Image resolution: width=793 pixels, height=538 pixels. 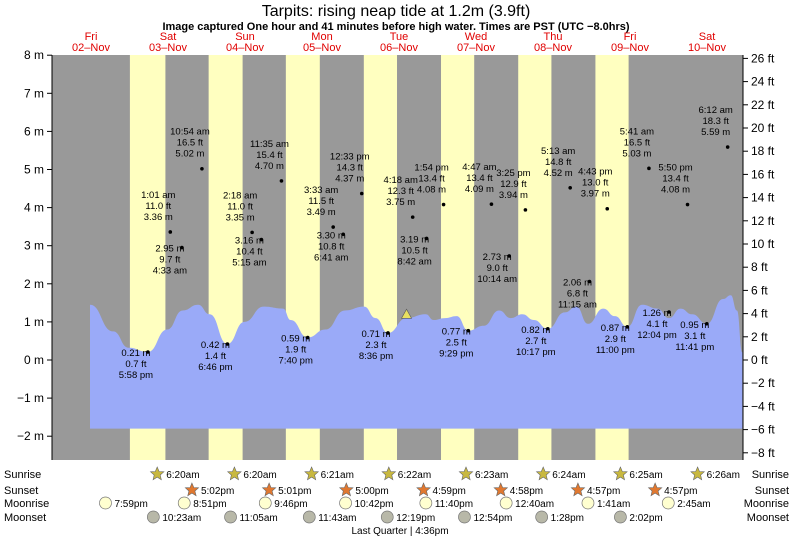 What do you see at coordinates (331, 246) in the screenshot?
I see `tide-label: 10.8 ft` at bounding box center [331, 246].